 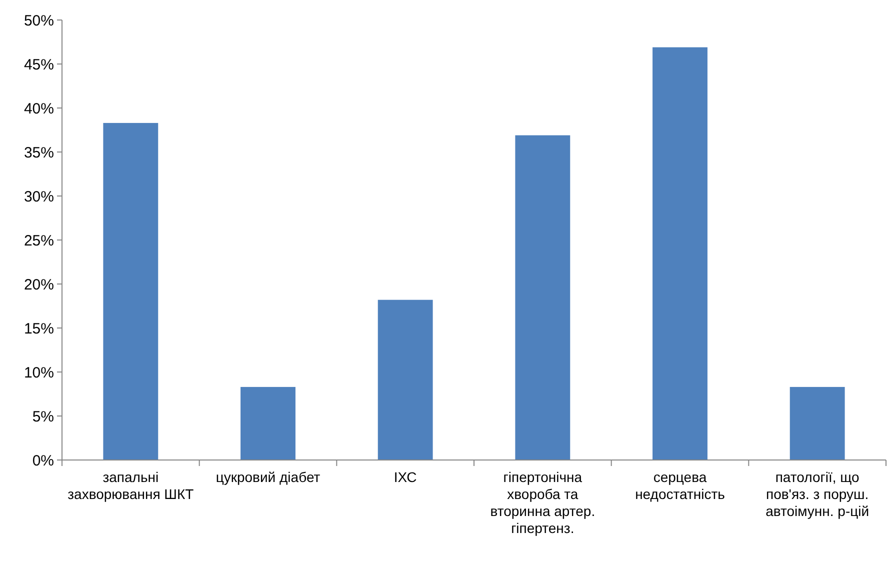 I want to click on y-tick-label: 40%, so click(x=39, y=109).